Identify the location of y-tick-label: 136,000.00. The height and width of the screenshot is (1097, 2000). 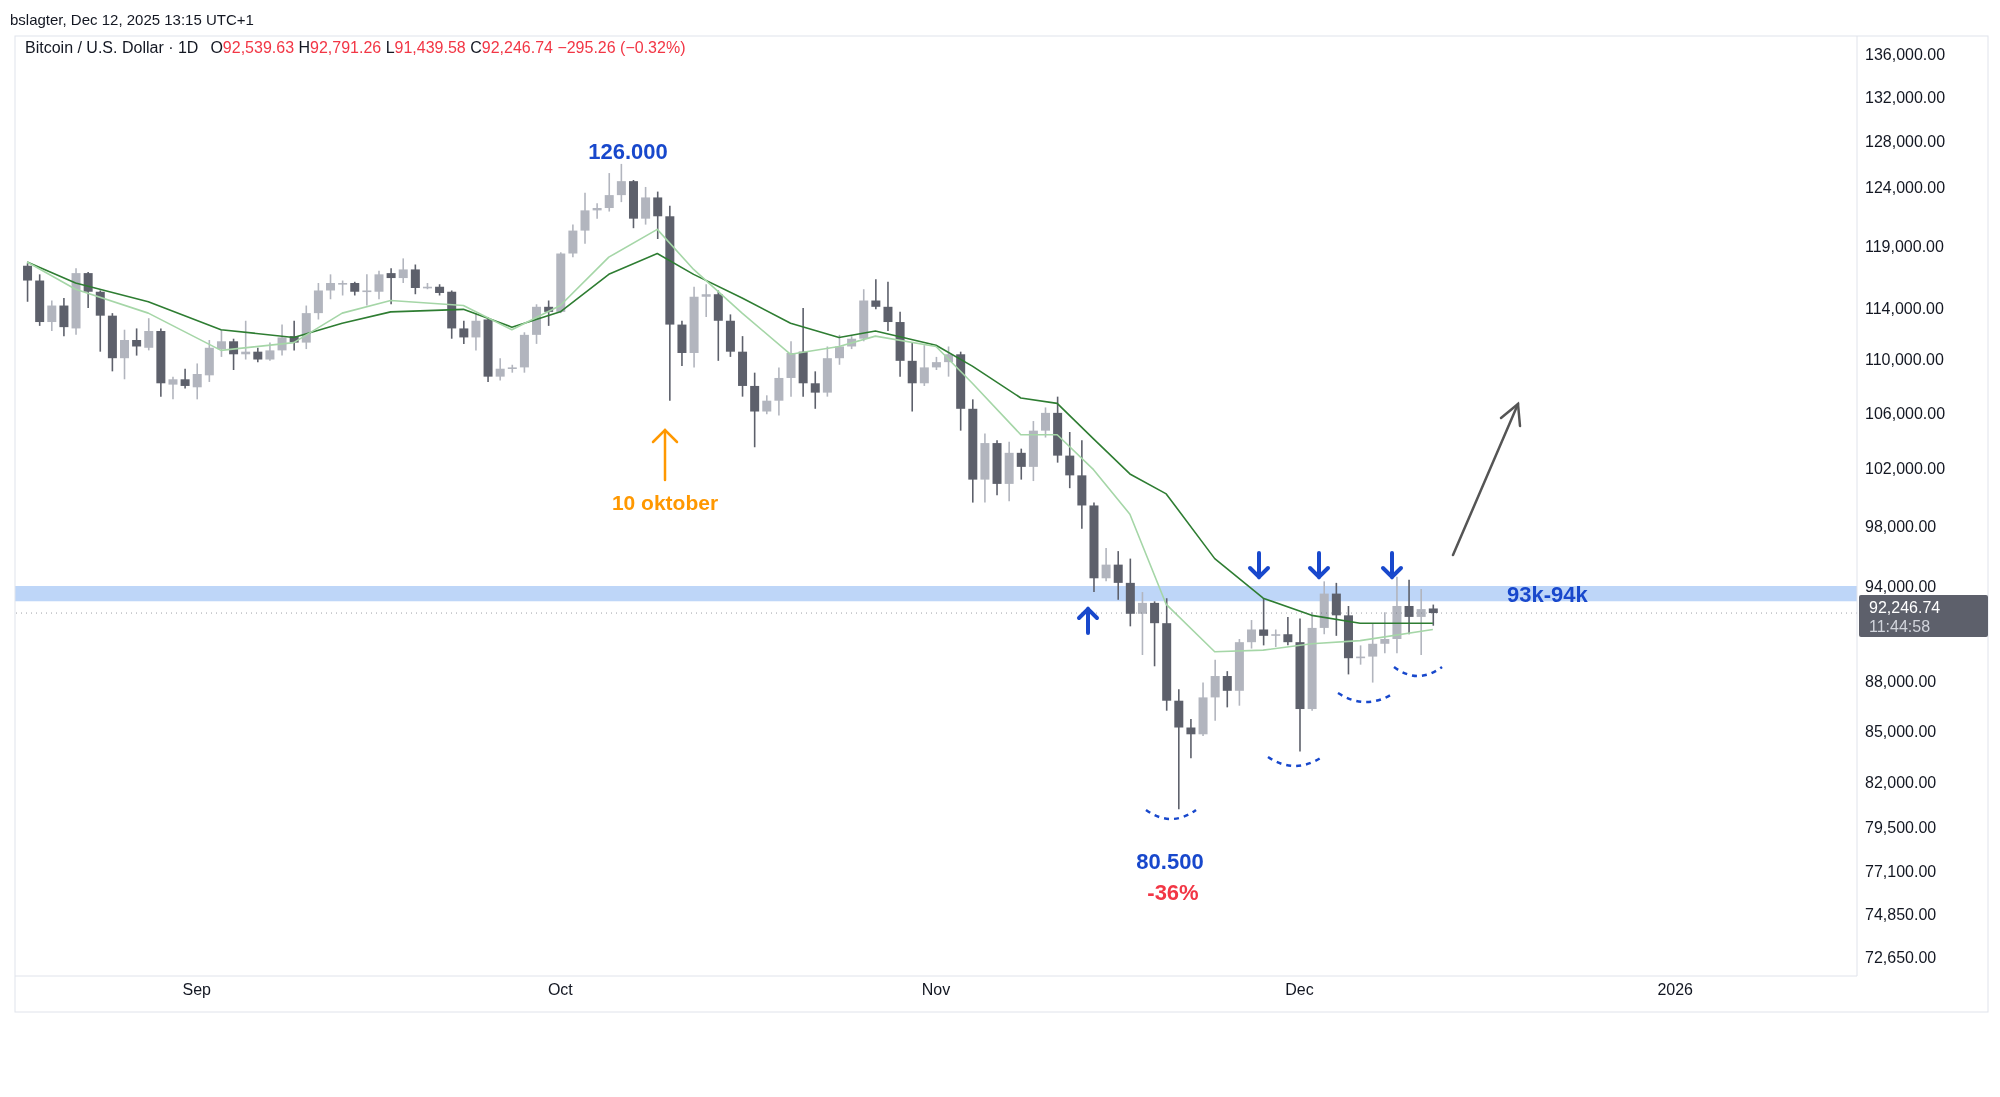
(1905, 54).